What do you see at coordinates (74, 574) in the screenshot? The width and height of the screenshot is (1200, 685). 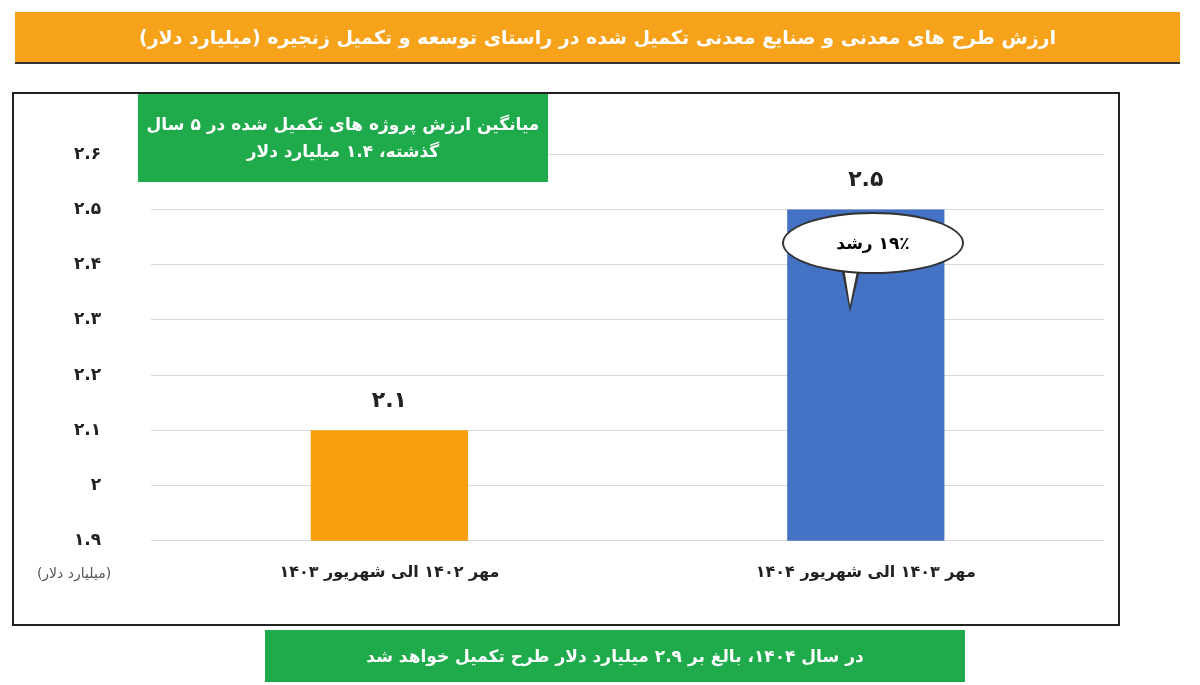 I see `y-axis-title: (میلیارد دلار)` at bounding box center [74, 574].